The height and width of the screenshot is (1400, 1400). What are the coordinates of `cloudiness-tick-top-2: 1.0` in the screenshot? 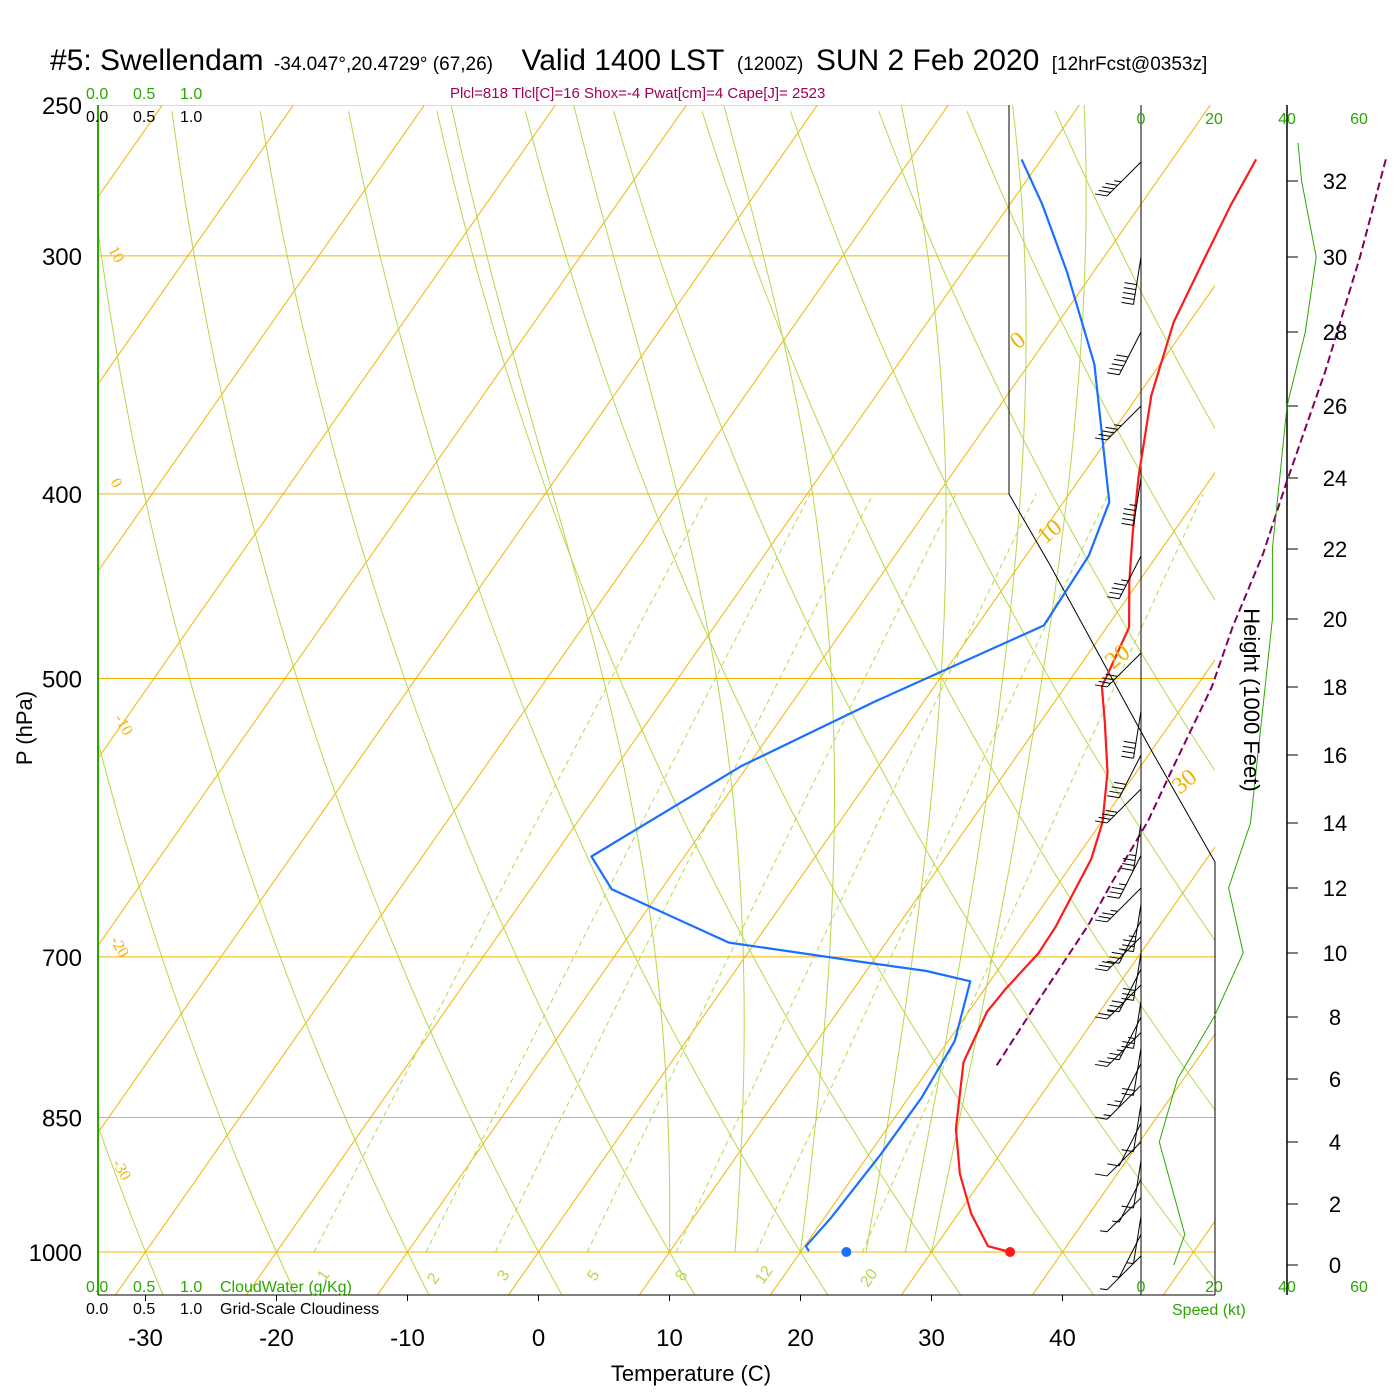 It's located at (191, 117).